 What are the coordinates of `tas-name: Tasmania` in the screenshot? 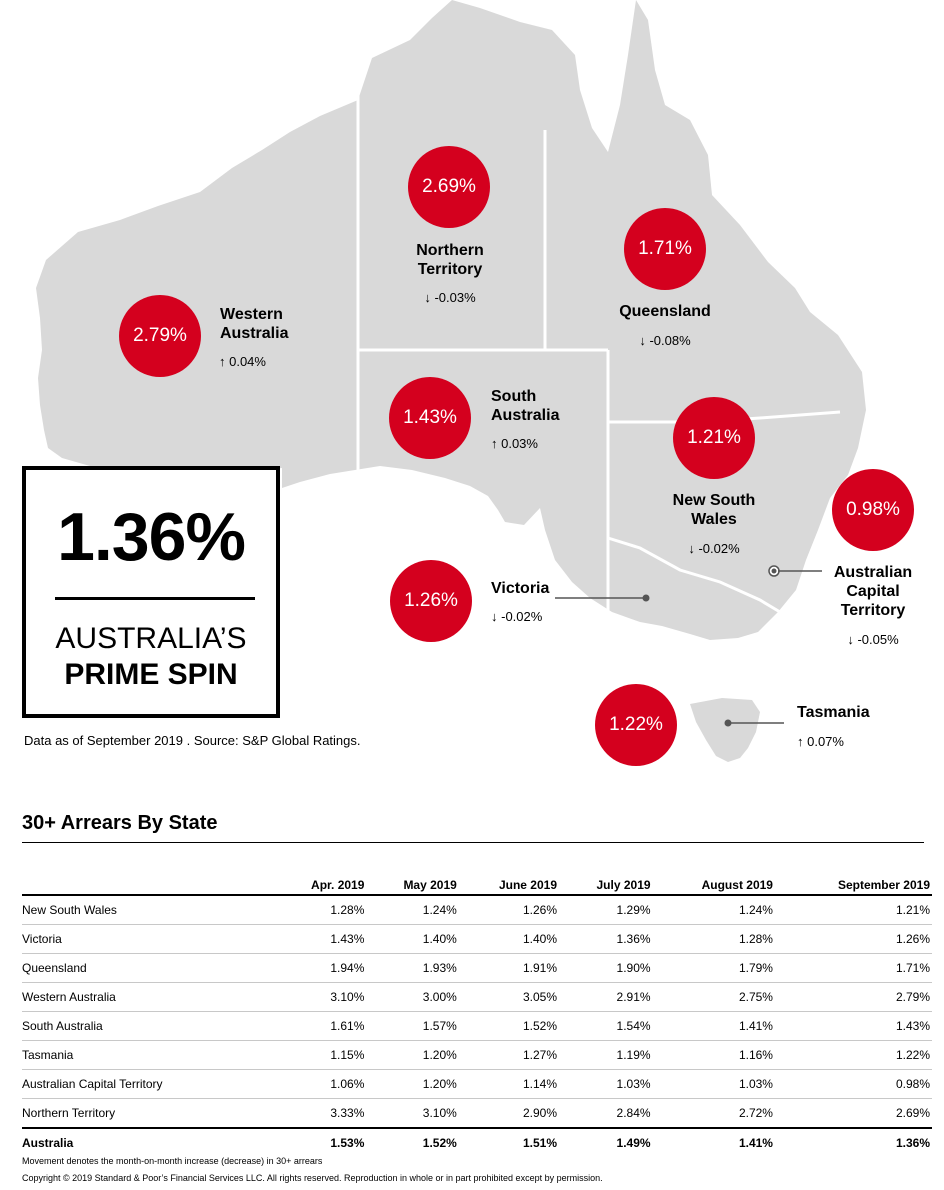 It's located at (833, 712).